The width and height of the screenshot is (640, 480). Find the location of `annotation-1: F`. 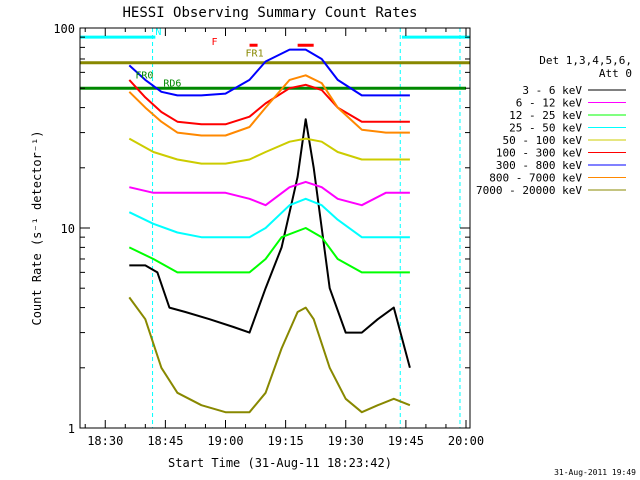

annotation-1: F is located at coordinates (214, 42).